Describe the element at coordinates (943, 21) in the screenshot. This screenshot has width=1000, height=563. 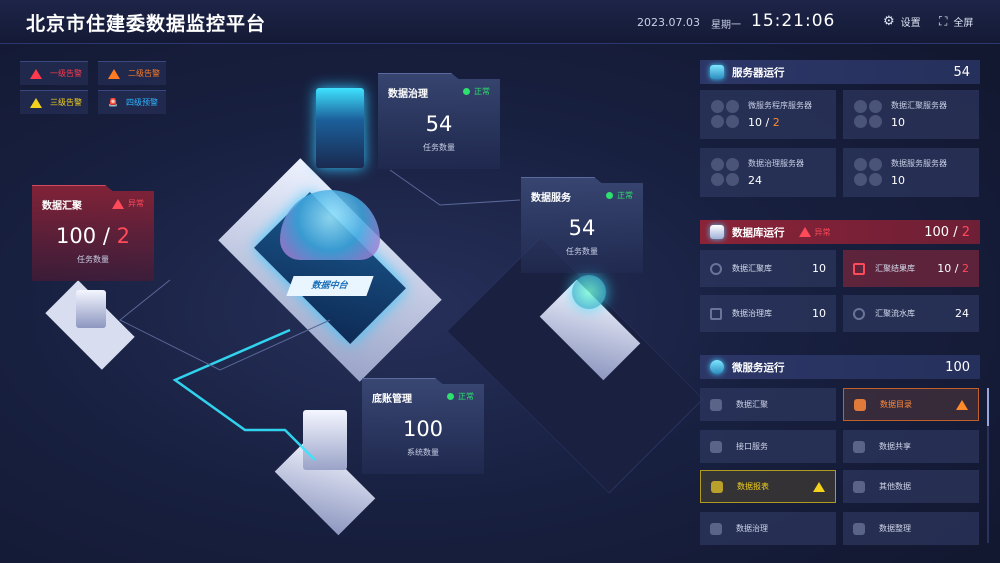
I see `fullscreen-icon: ⛶` at that location.